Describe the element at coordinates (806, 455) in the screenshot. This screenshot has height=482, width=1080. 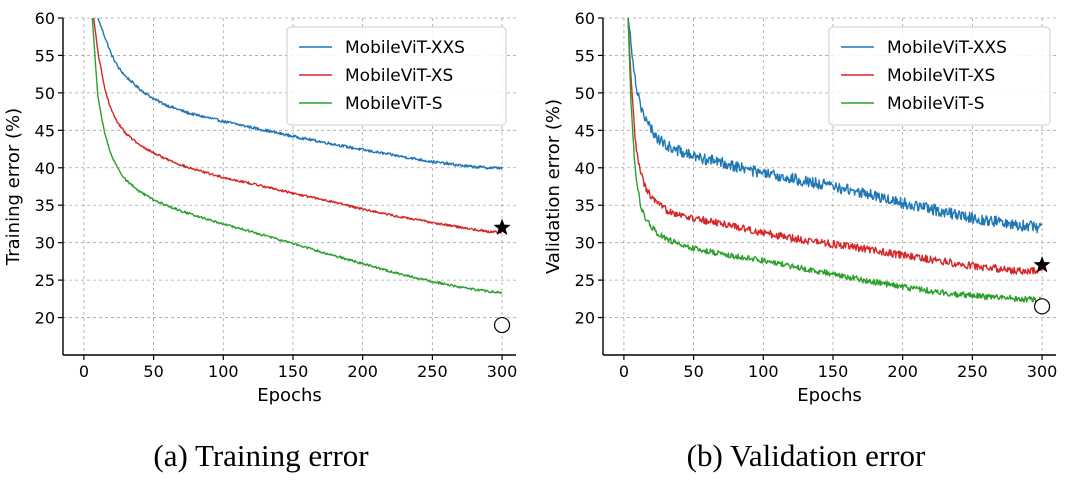
I see `figure-caption: (b) Validation error` at that location.